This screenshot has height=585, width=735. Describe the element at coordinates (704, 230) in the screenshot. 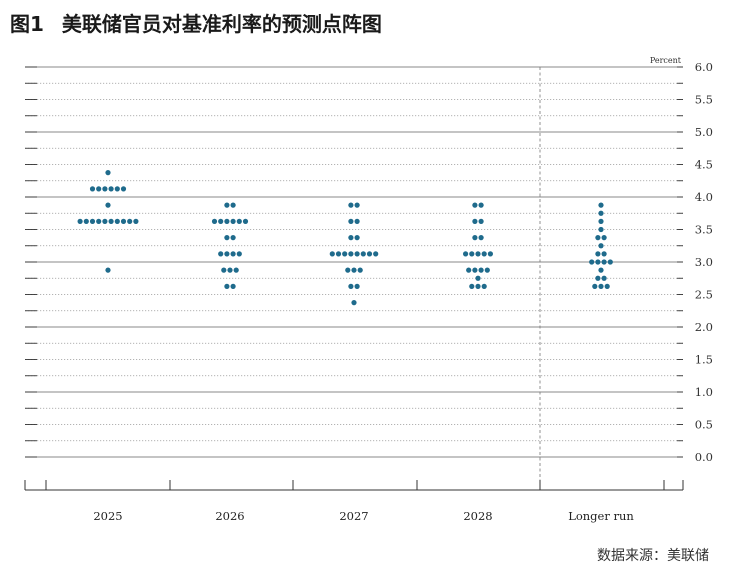

I see `y-tick-label: 3.5` at that location.